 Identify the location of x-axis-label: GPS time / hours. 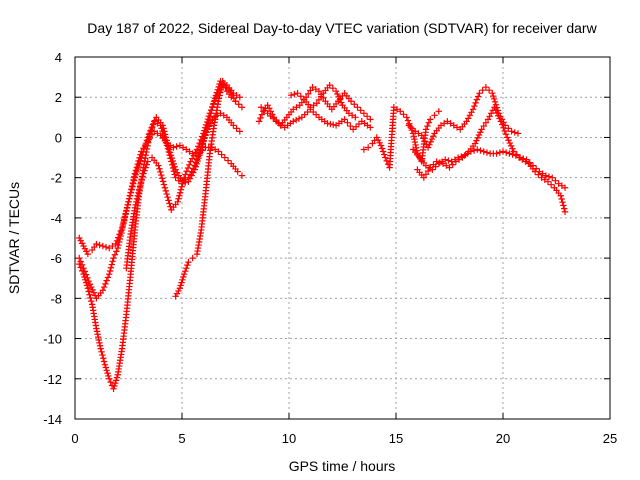
(342, 466).